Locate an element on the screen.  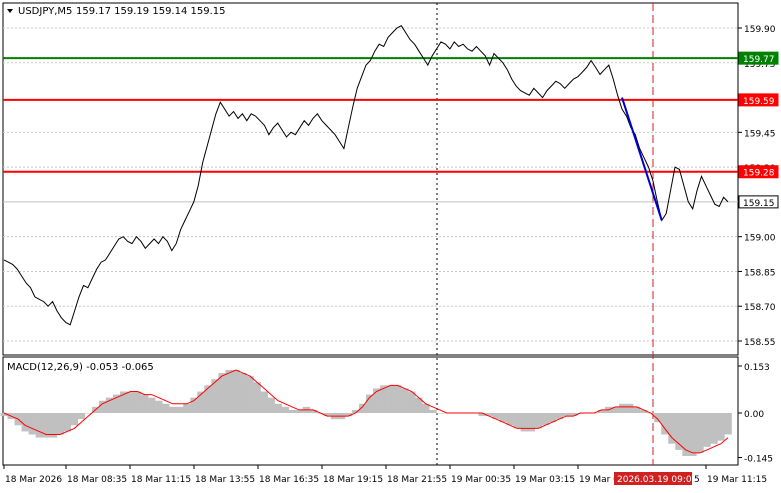
price-tick-label: 159.00 is located at coordinates (760, 239).